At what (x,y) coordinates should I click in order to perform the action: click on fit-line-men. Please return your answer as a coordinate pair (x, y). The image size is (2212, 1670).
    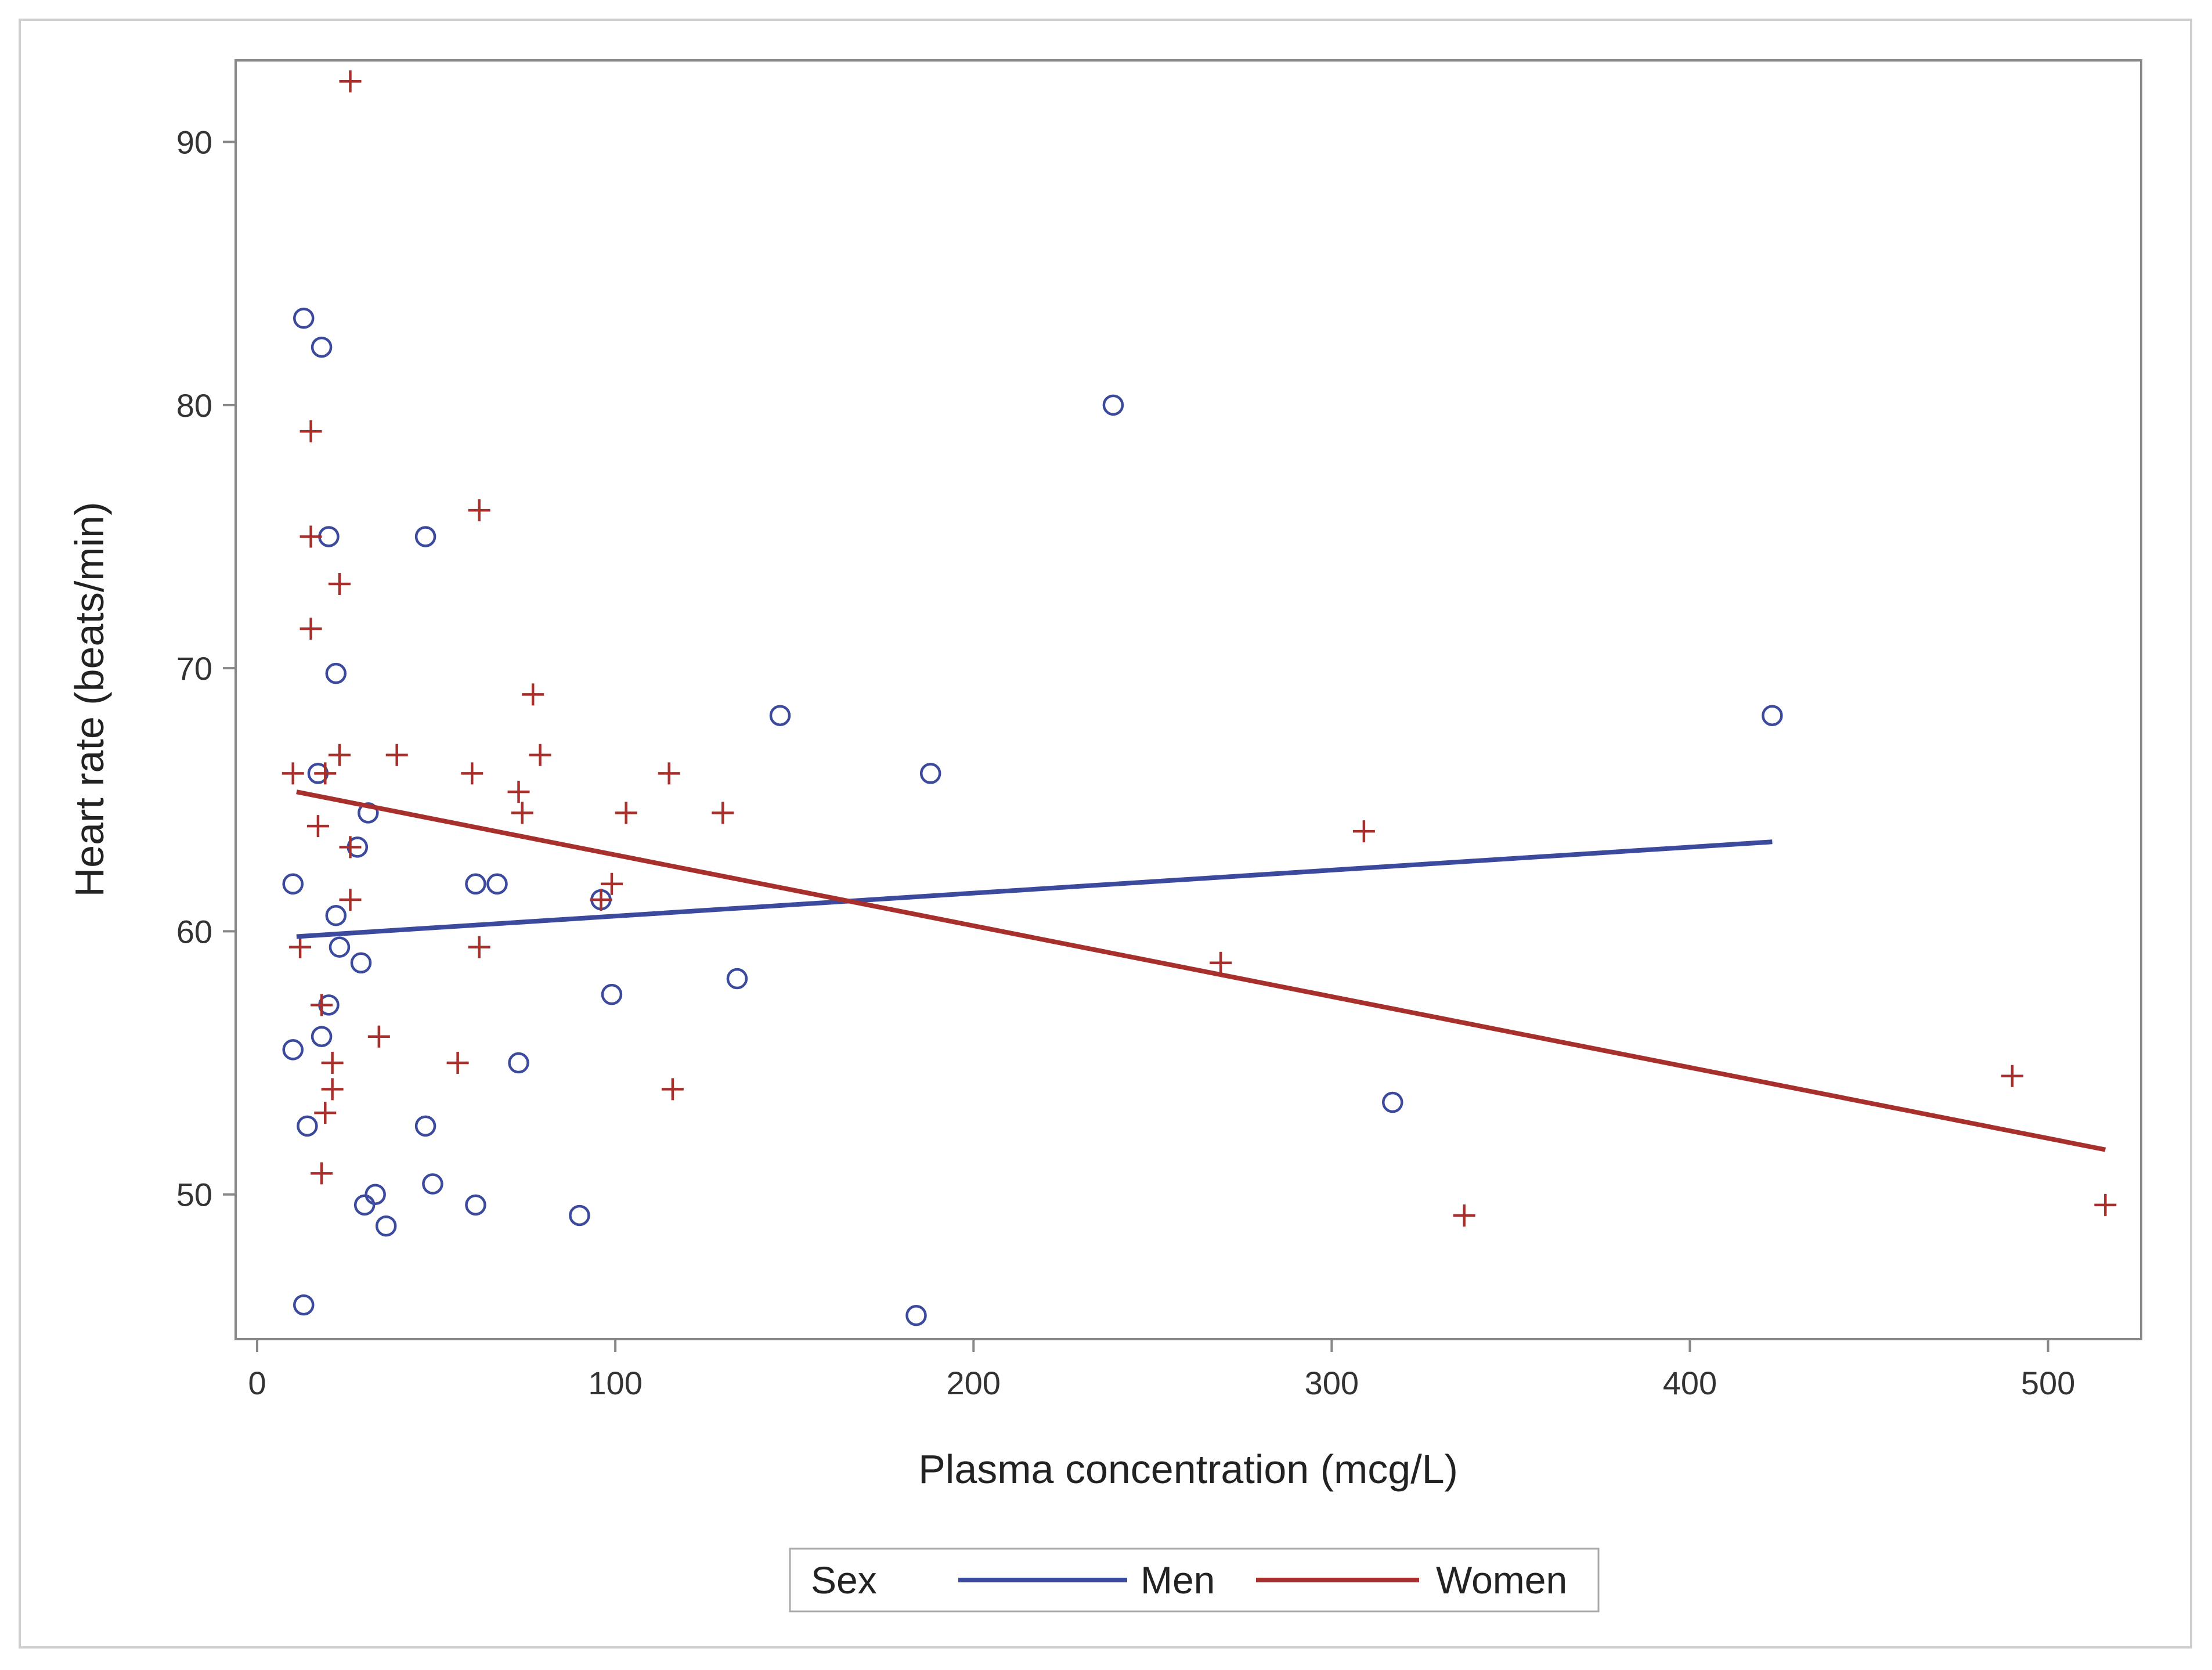
    Looking at the image, I should click on (1035, 889).